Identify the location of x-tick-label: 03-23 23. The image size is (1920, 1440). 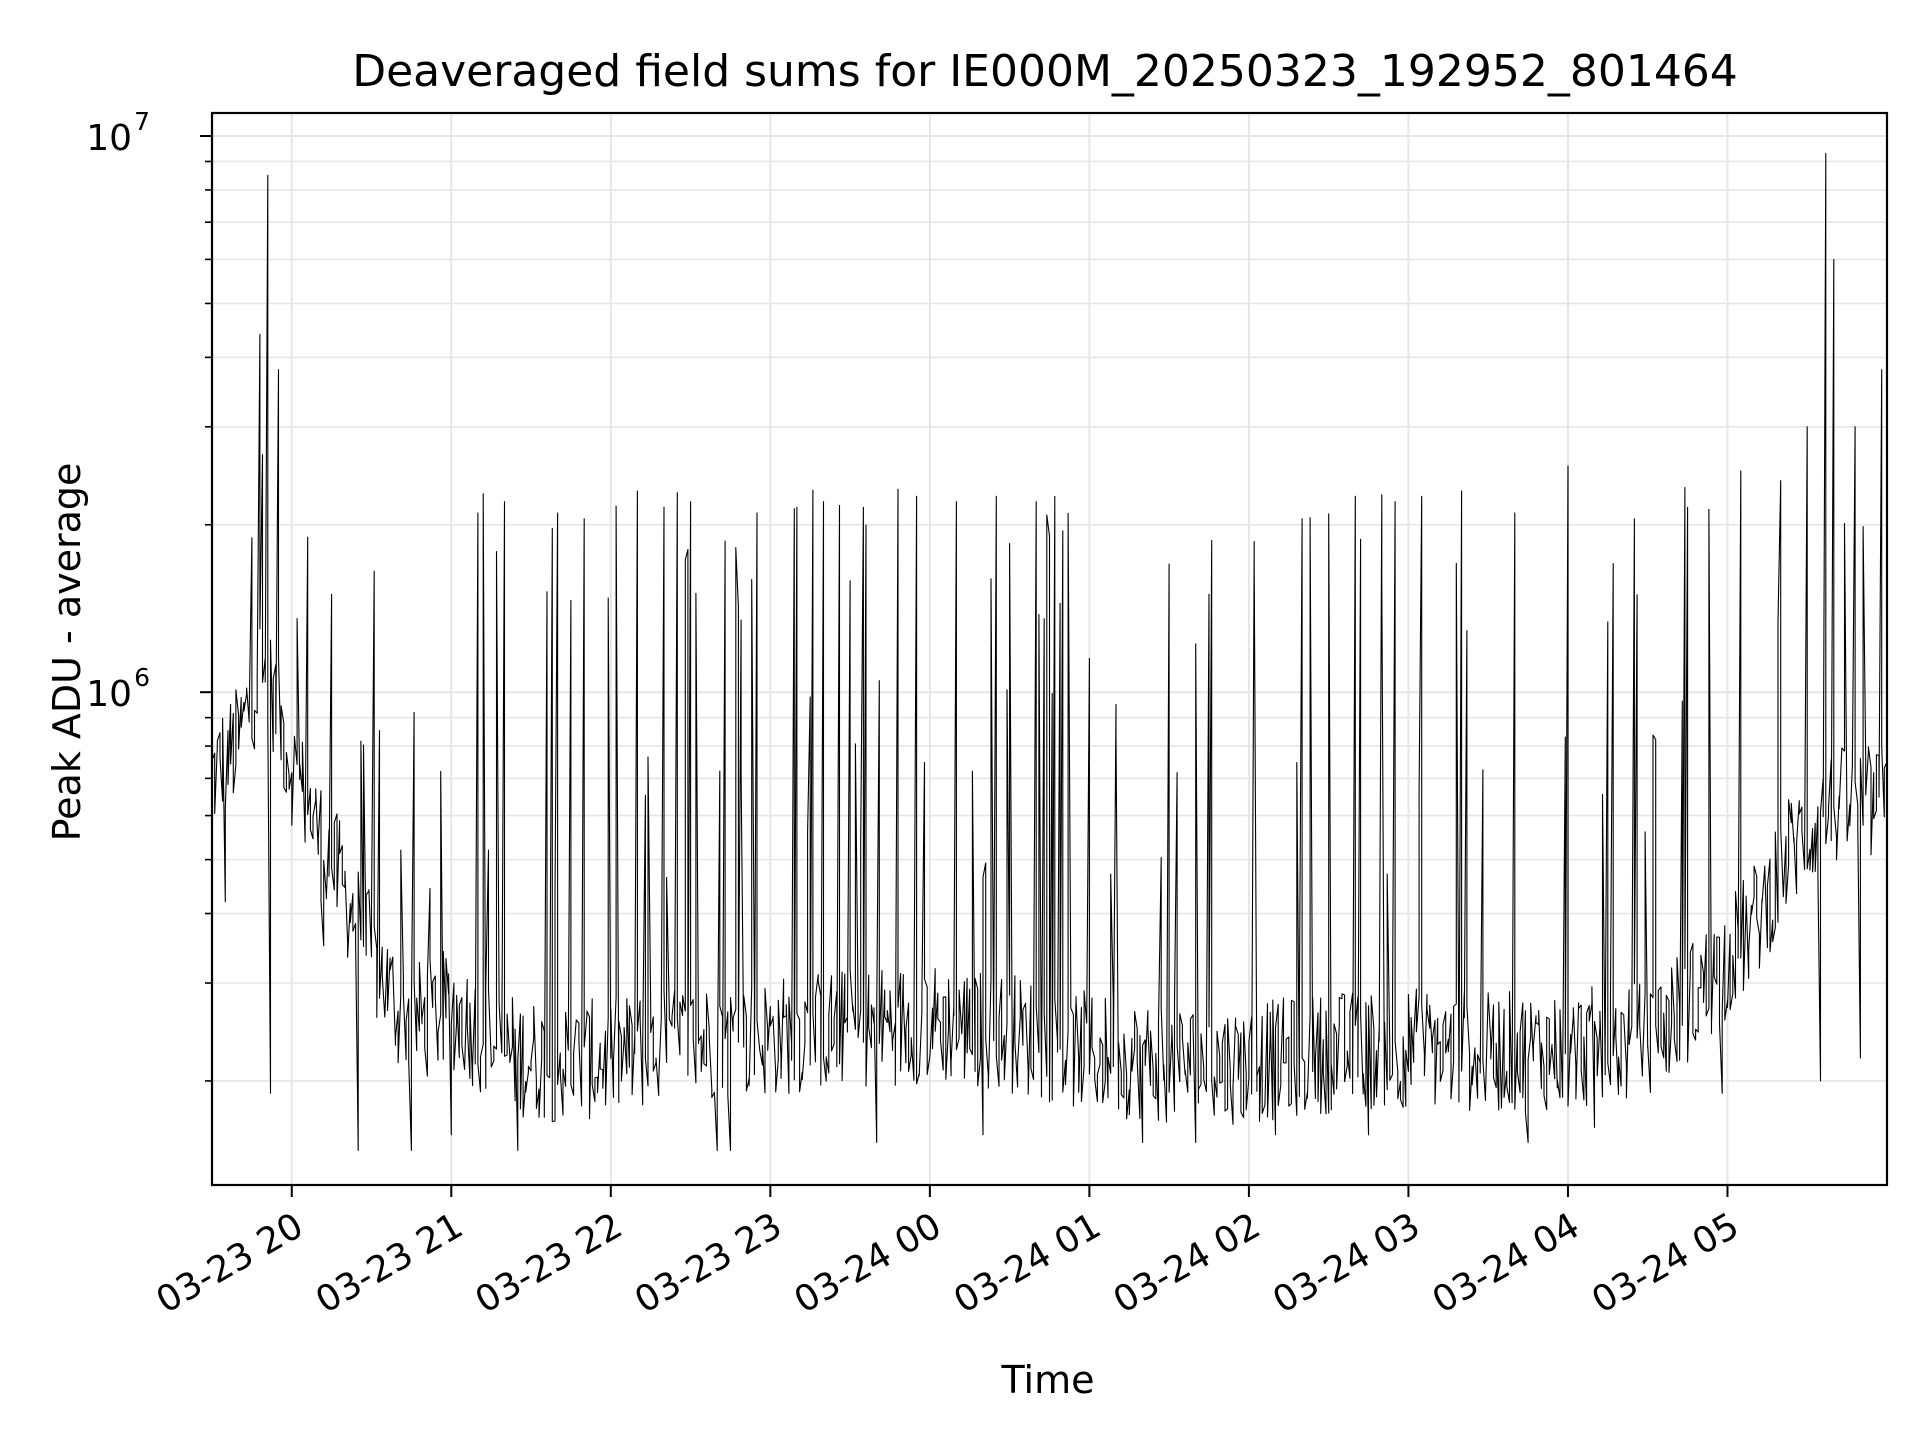
(708, 1263).